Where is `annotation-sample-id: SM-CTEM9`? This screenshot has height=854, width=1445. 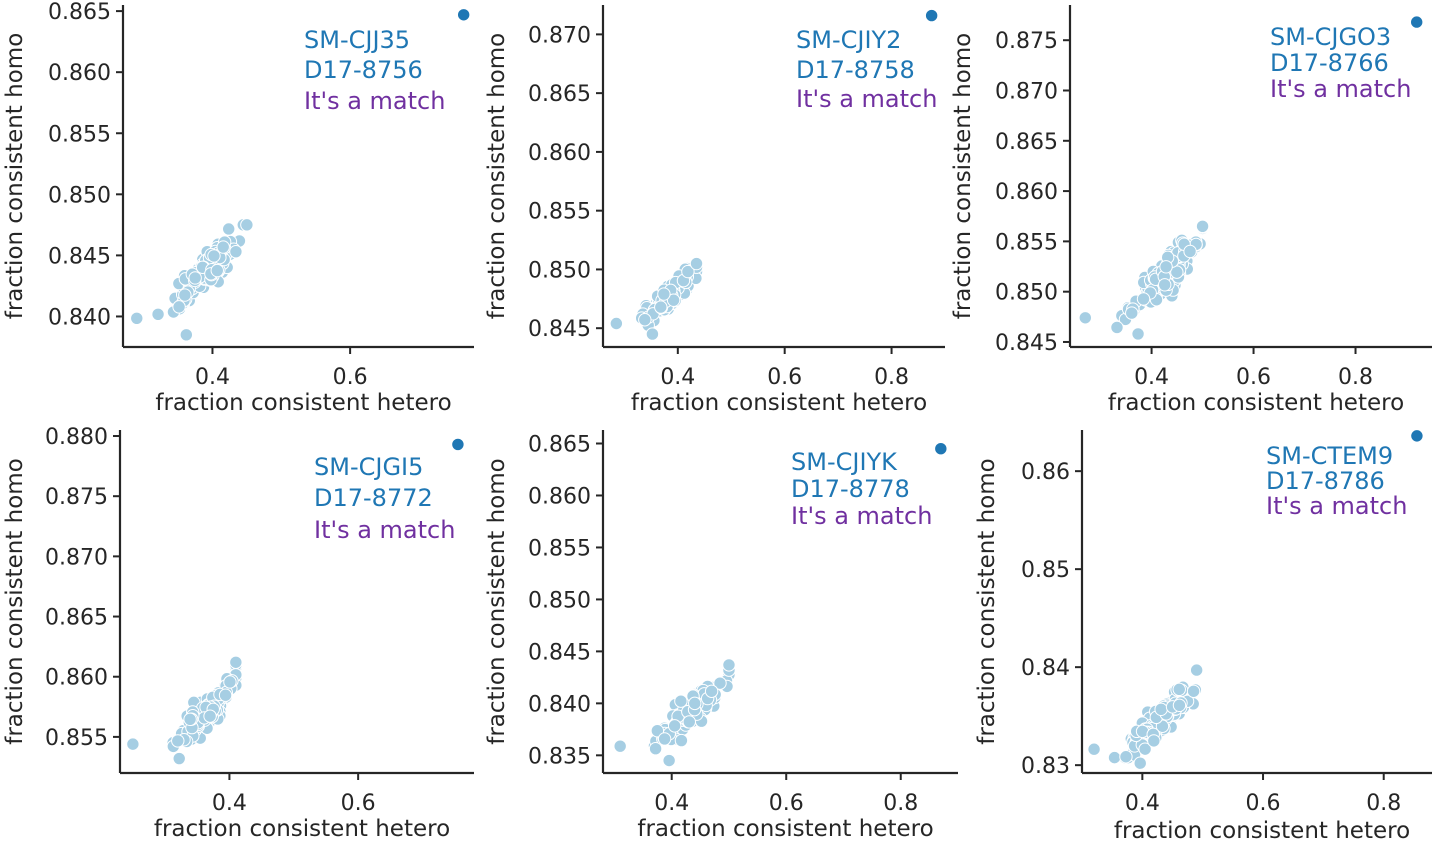 annotation-sample-id: SM-CTEM9 is located at coordinates (1329, 456).